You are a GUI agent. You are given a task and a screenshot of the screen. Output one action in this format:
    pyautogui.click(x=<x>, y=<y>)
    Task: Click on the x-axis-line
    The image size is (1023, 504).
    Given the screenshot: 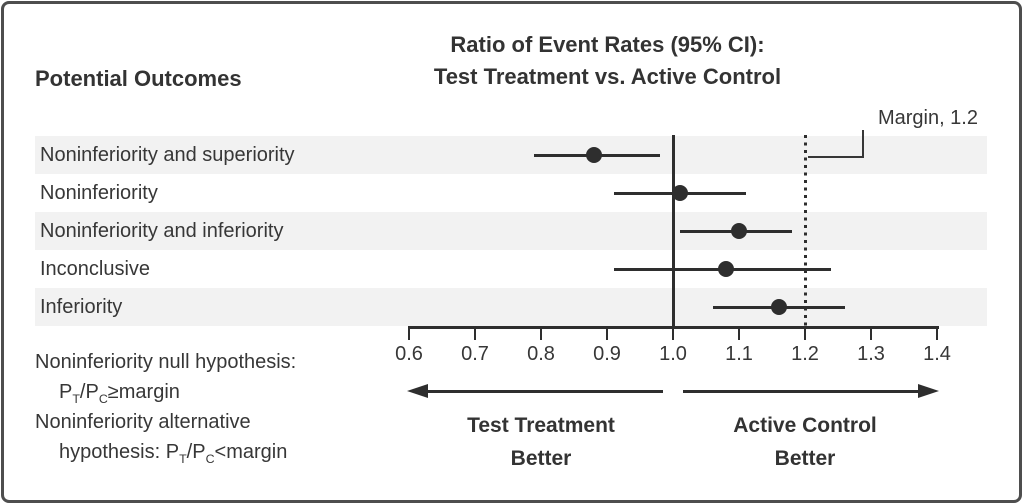 What is the action you would take?
    pyautogui.click(x=673, y=327)
    